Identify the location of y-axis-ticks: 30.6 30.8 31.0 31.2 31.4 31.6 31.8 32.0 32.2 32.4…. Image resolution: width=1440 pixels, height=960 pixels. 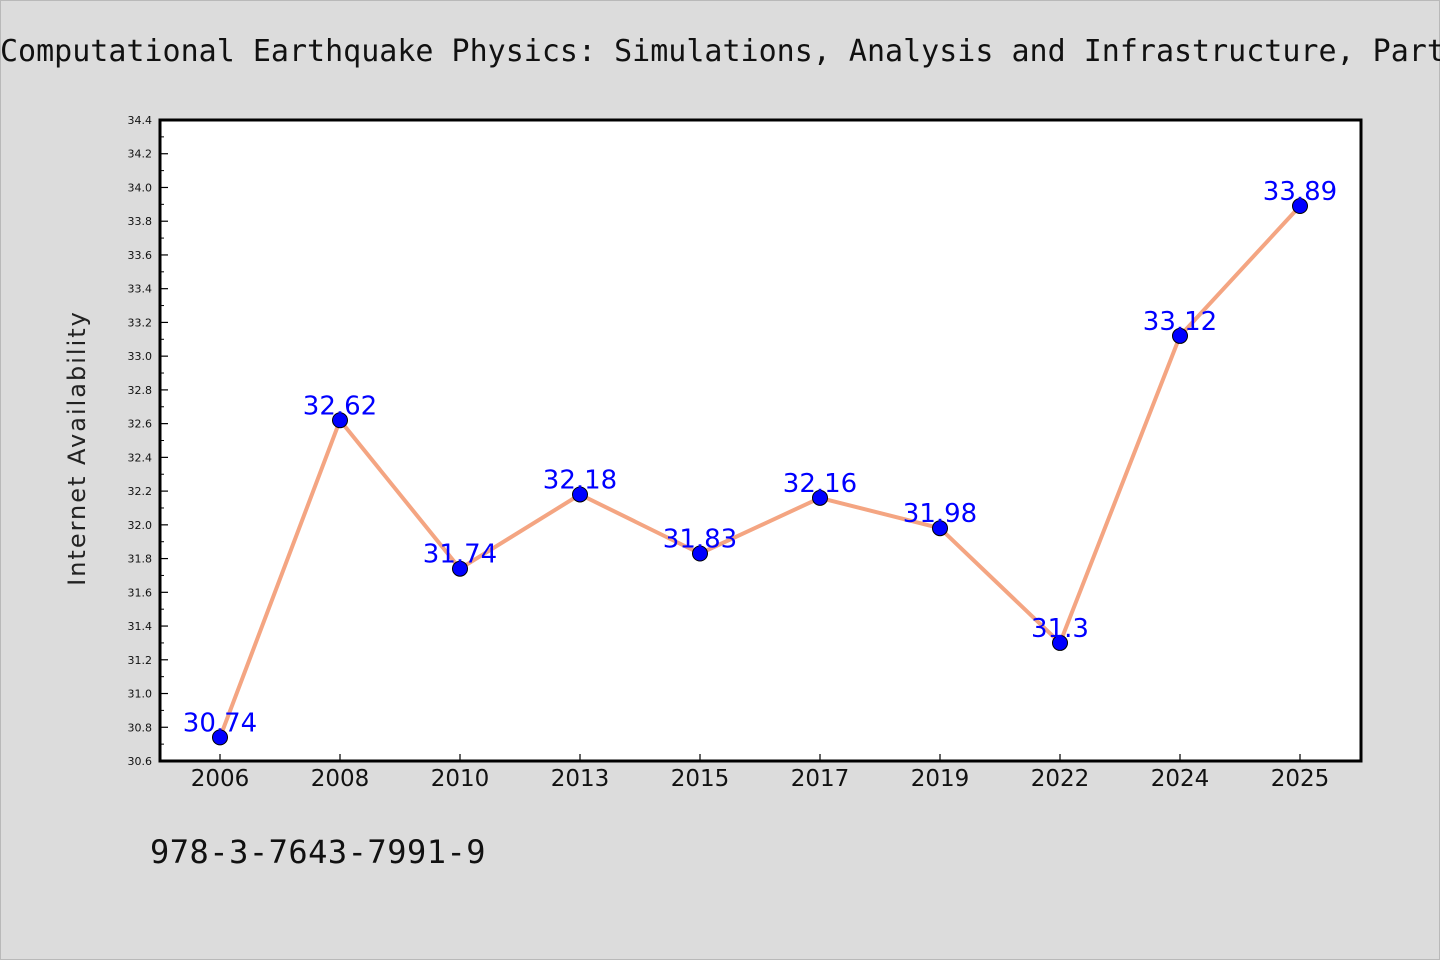
(148, 441).